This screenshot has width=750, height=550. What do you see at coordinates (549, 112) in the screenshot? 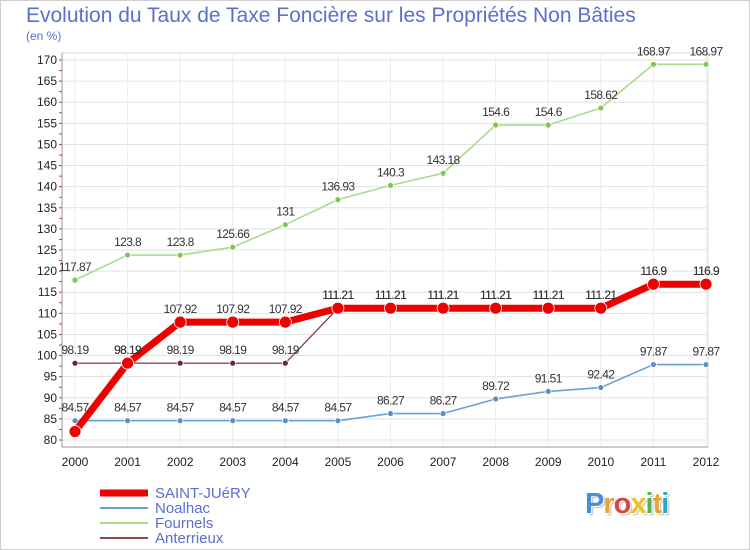
I see `data-label: 154.6` at bounding box center [549, 112].